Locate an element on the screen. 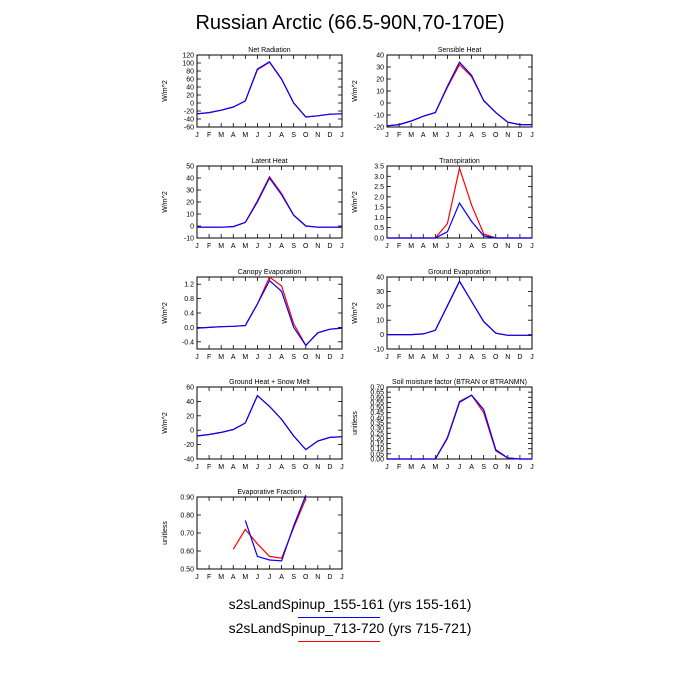 The width and height of the screenshot is (700, 700). legend-entry-1: s2sLandSpinup_155-161 (yrs 155-161) is located at coordinates (350, 604).